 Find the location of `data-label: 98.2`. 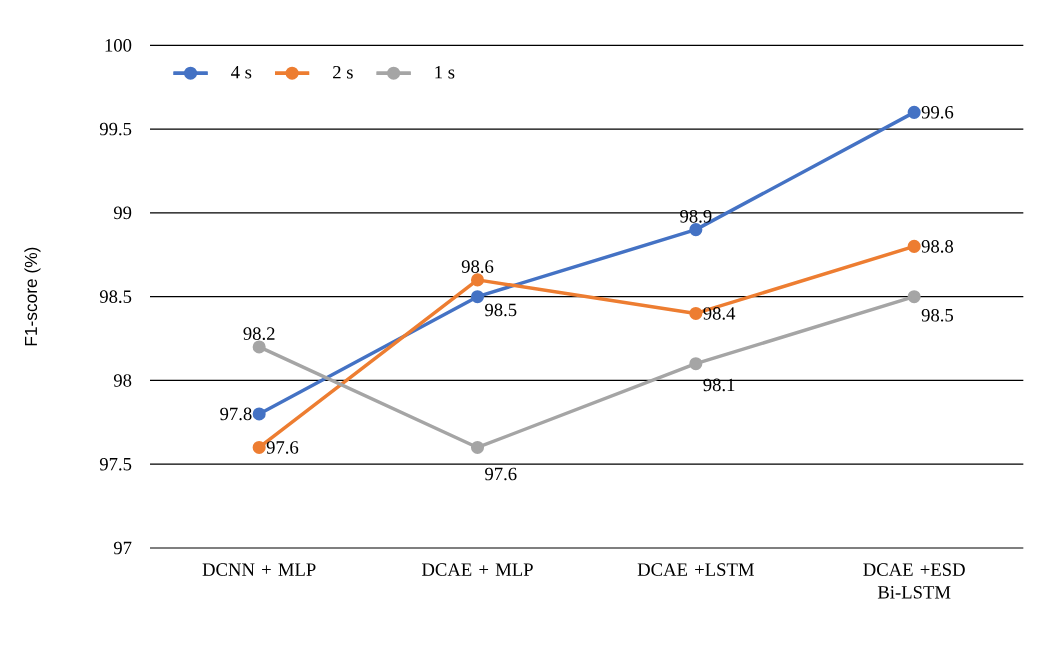

data-label: 98.2 is located at coordinates (259, 333).